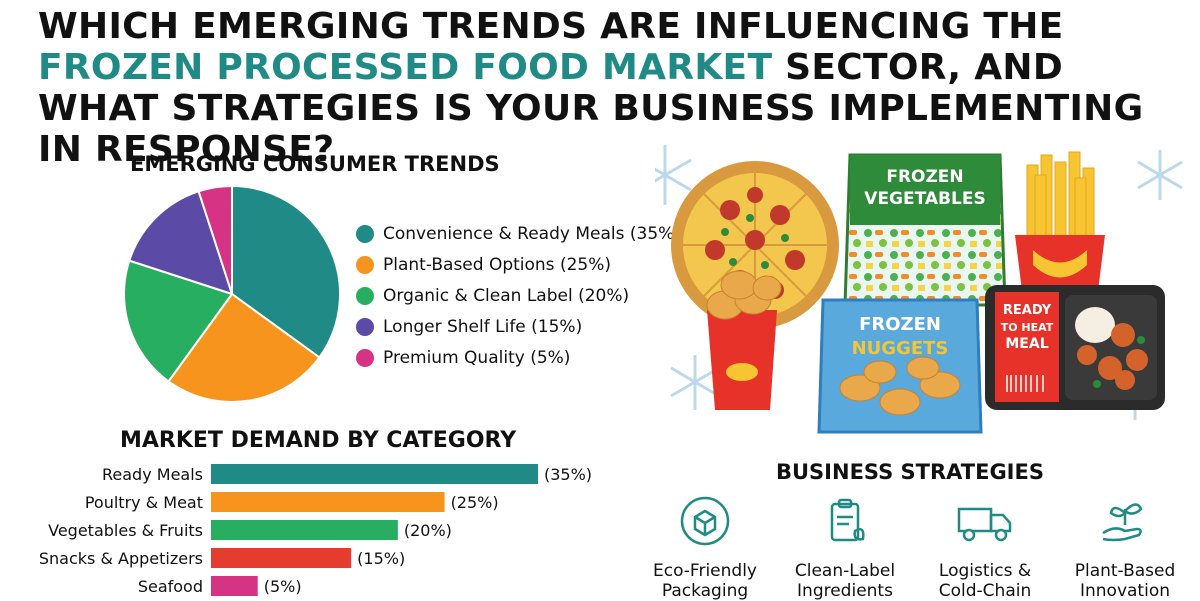 This screenshot has width=1200, height=601. Describe the element at coordinates (984, 524) in the screenshot. I see `delivery-truck-icon` at that location.